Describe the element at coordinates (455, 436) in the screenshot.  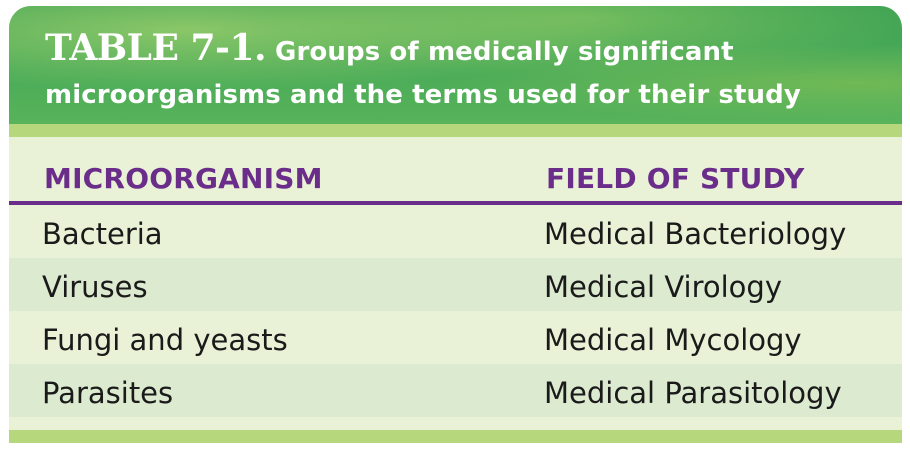
I see `bottom-accent-strip` at that location.